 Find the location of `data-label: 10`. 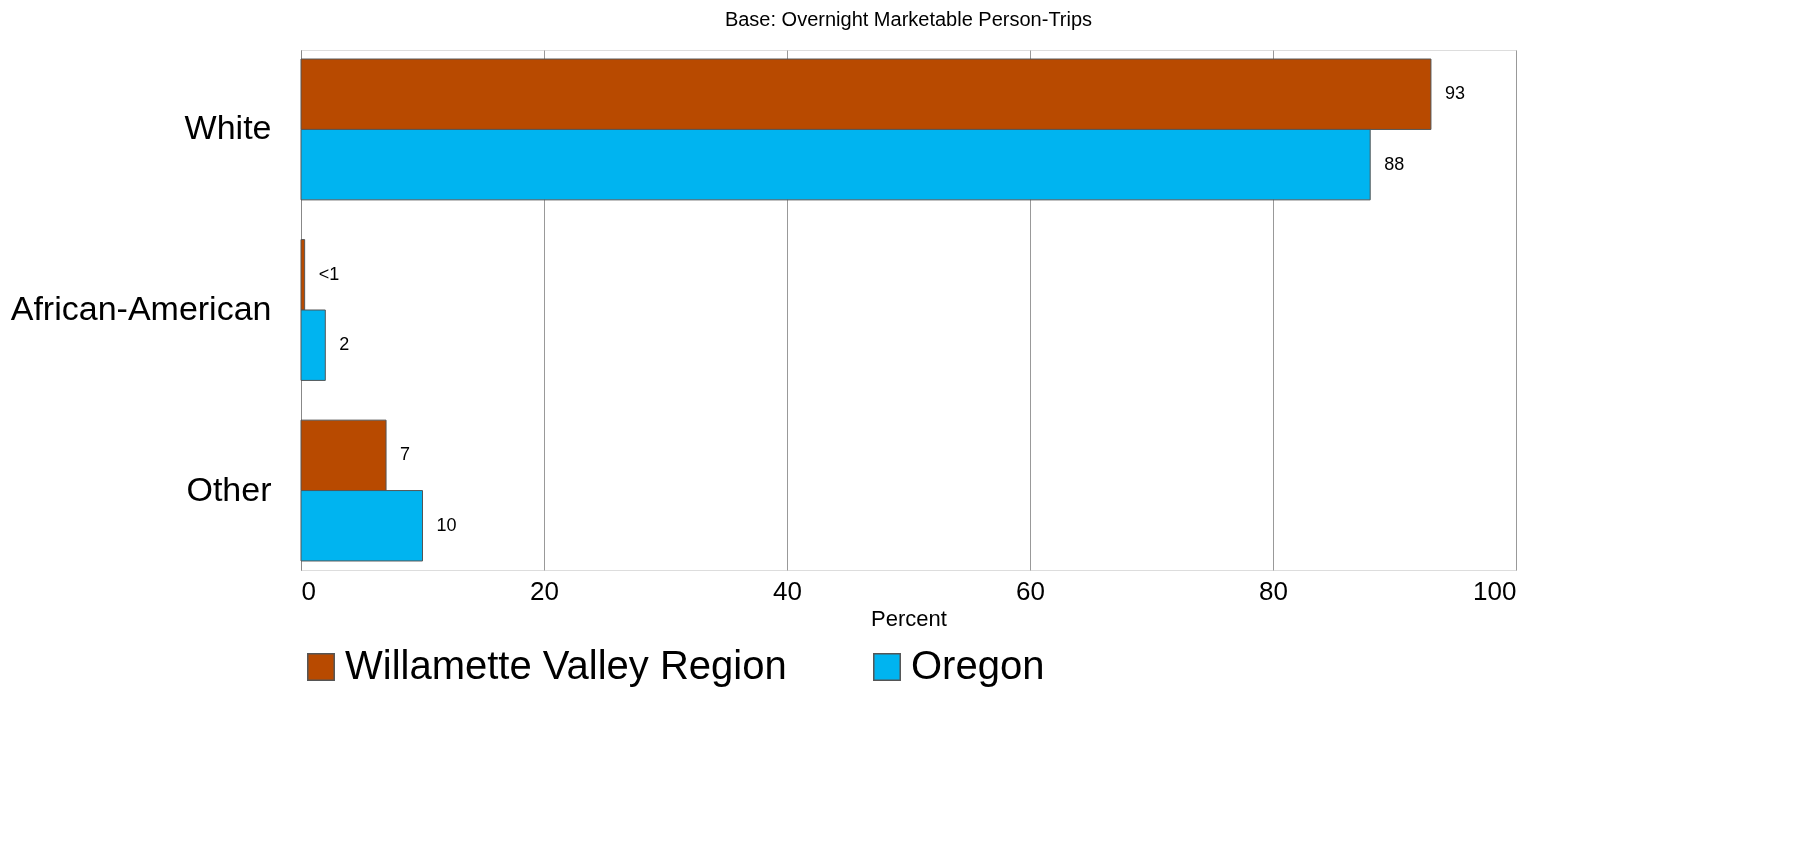

data-label: 10 is located at coordinates (446, 524).